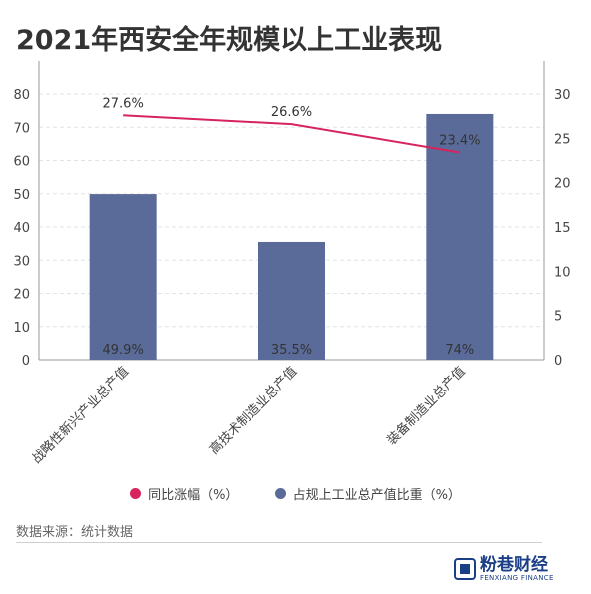  I want to click on brand-logo: 粉巷财经 FENXIANG FINANCE, so click(504, 569).